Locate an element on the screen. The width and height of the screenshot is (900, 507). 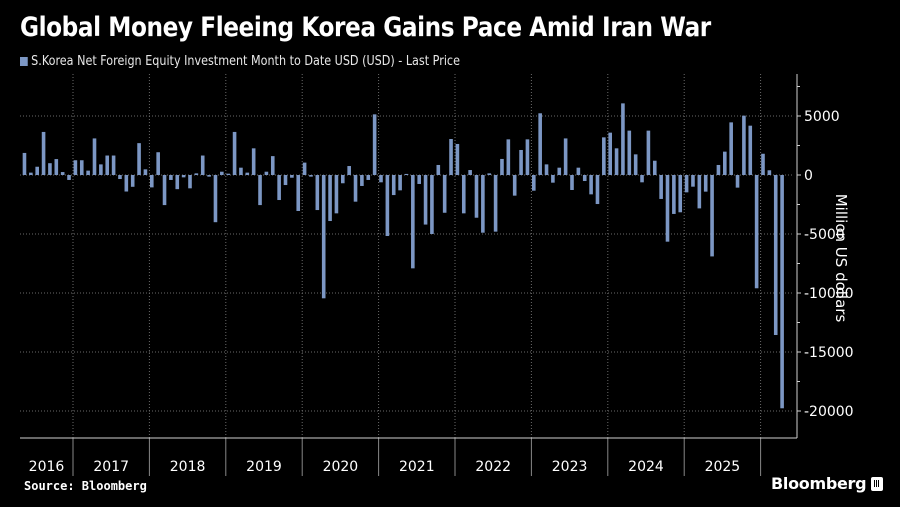
x-tick-label: 2018 is located at coordinates (188, 467).